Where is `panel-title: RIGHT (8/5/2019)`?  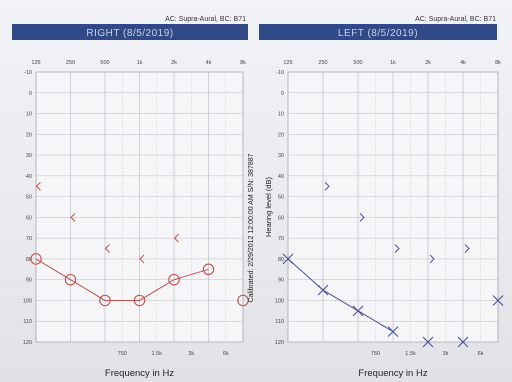 panel-title: RIGHT (8/5/2019) is located at coordinates (129, 33).